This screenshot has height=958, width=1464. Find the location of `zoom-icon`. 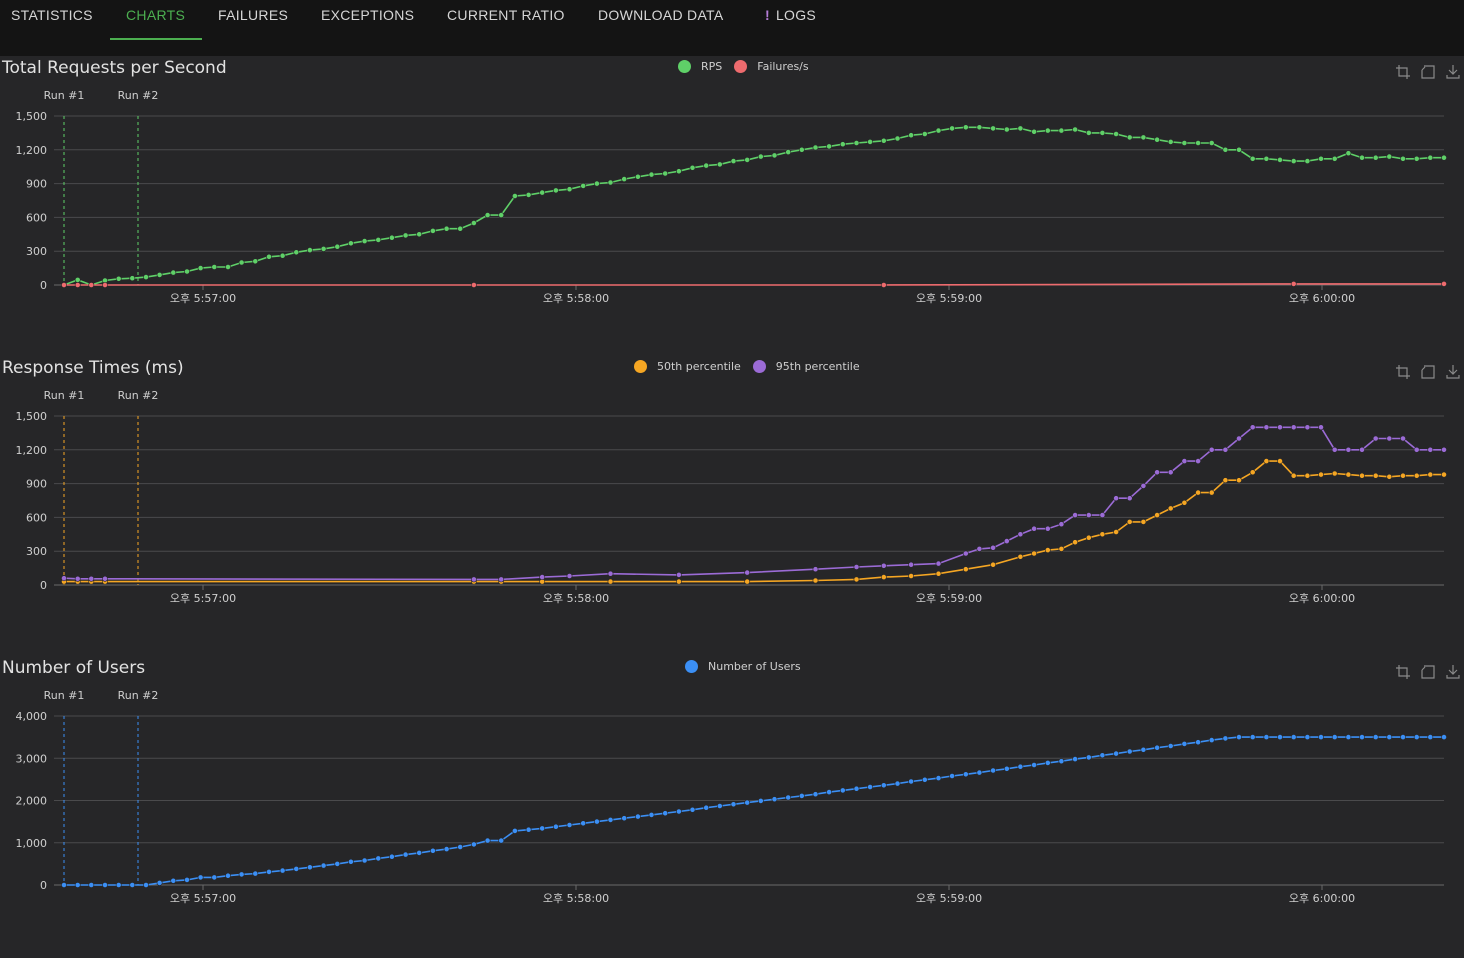

zoom-icon is located at coordinates (1403, 371).